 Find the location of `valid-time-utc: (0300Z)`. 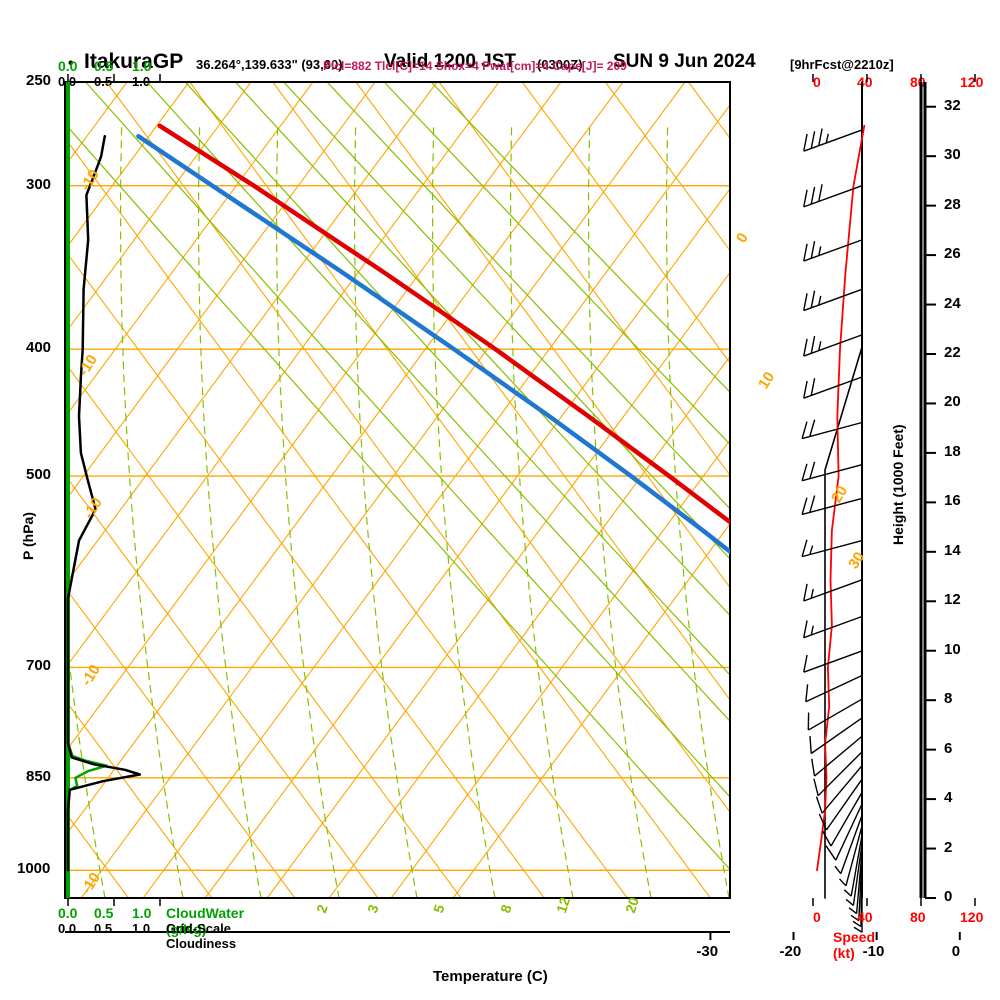

valid-time-utc: (0300Z) is located at coordinates (560, 64).